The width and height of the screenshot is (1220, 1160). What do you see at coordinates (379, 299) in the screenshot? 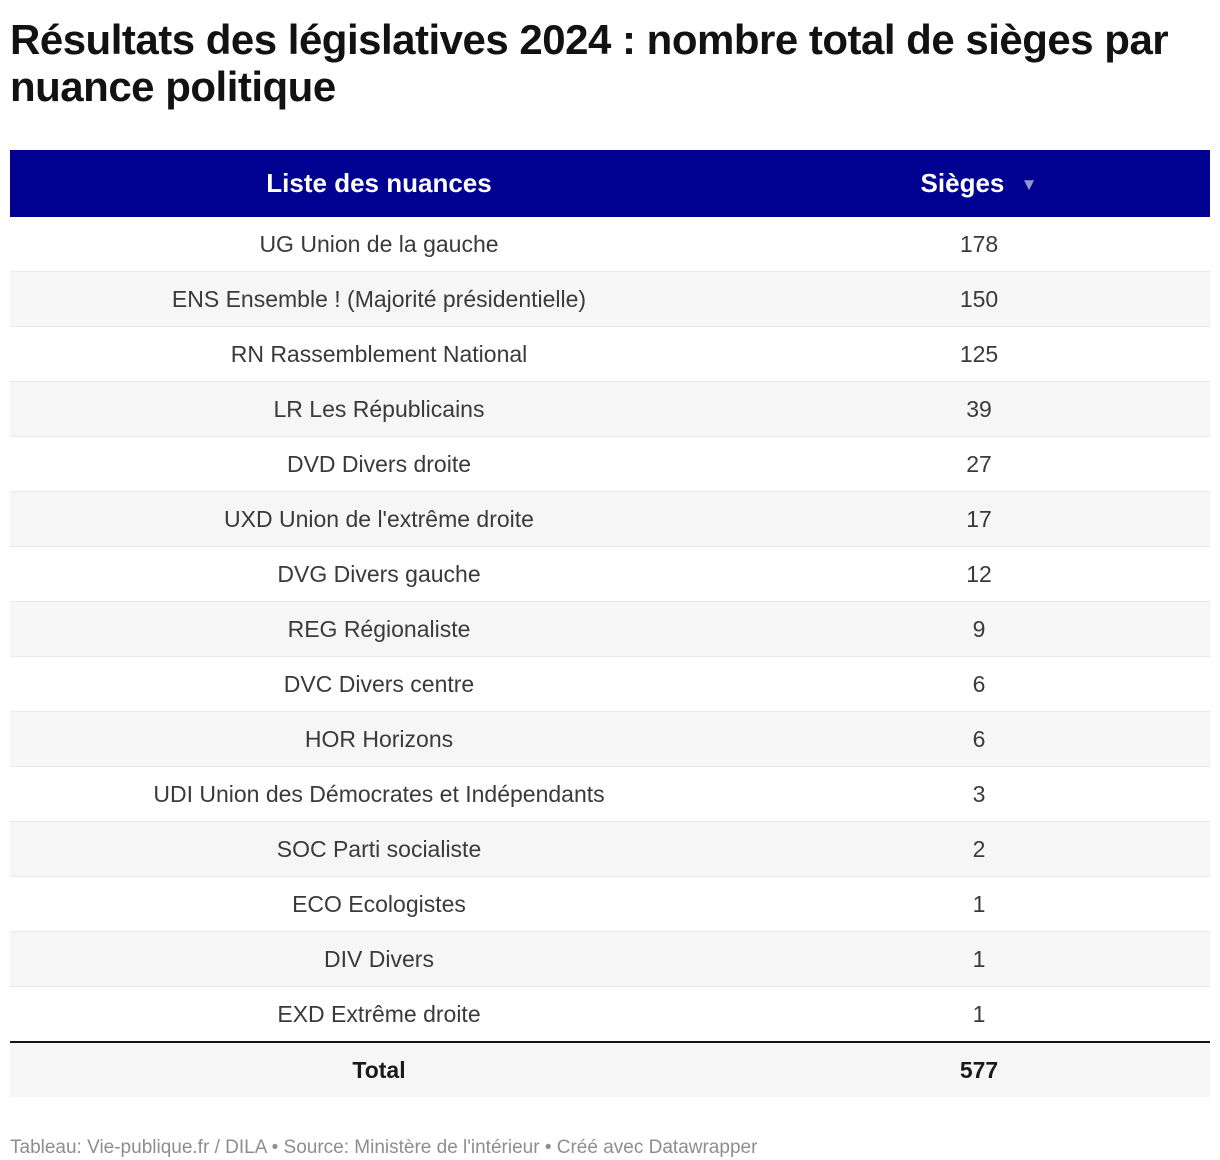
I see `nuance-cell: ENS Ensemble ! (Majorité présidentielle)` at bounding box center [379, 299].